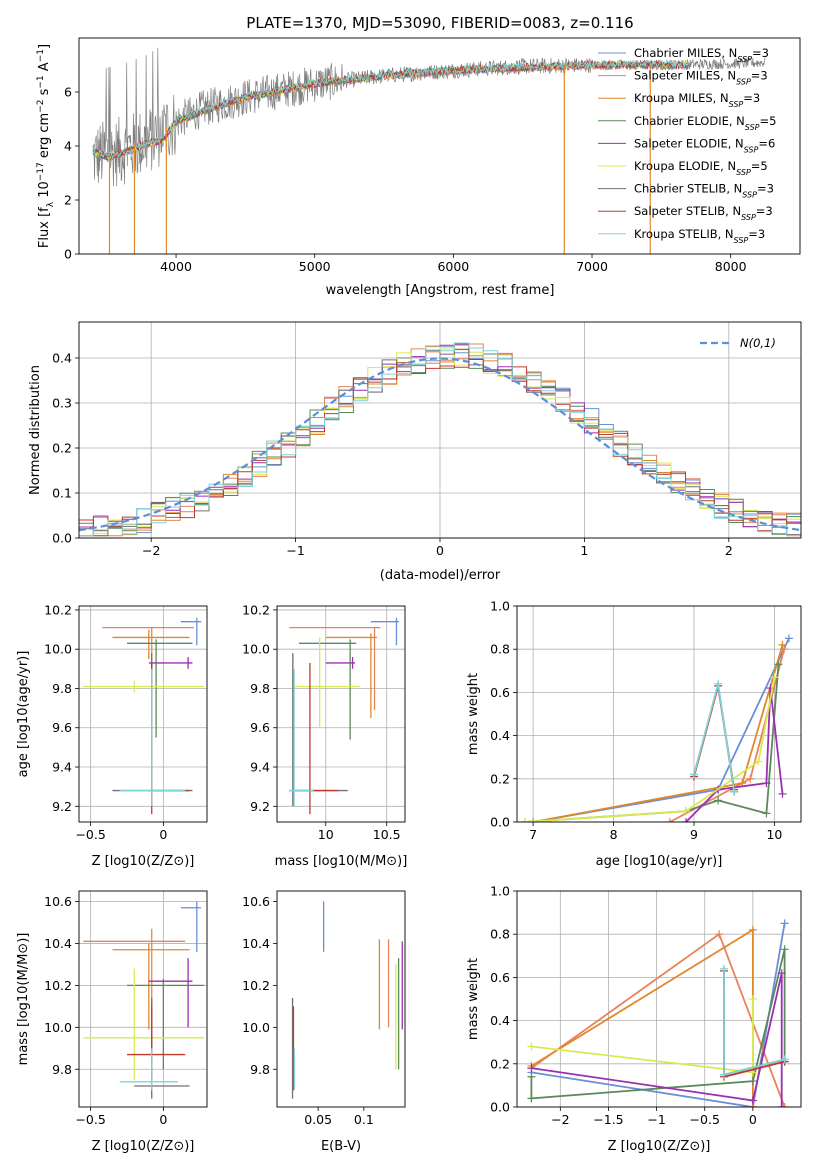 The image size is (819, 1170). I want to click on marker-chabrier_miles, so click(784, 923).